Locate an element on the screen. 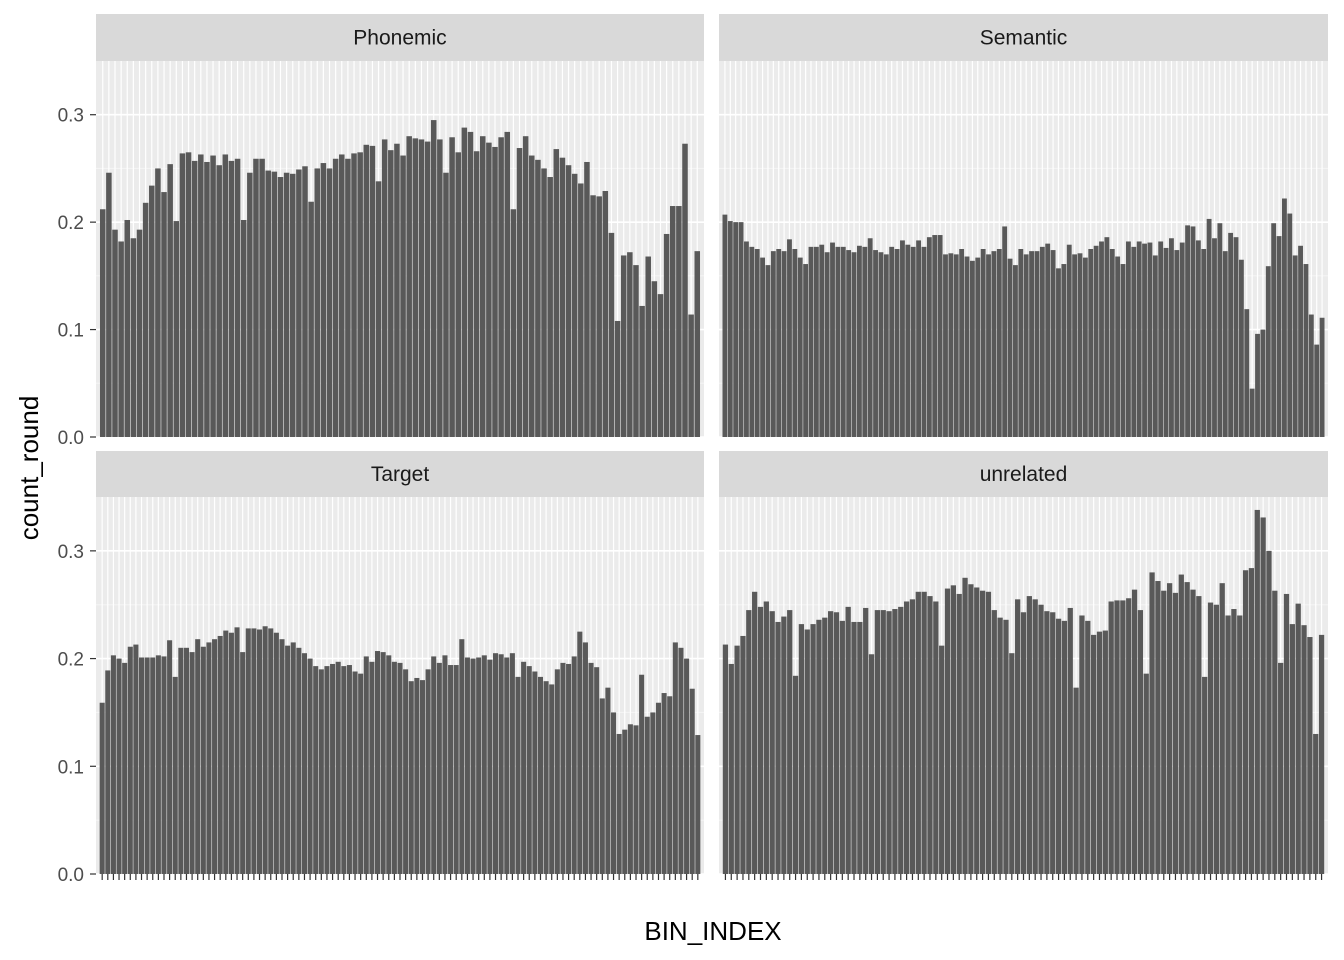 Image resolution: width=1344 pixels, height=960 pixels. facet-strip is located at coordinates (400, 37).